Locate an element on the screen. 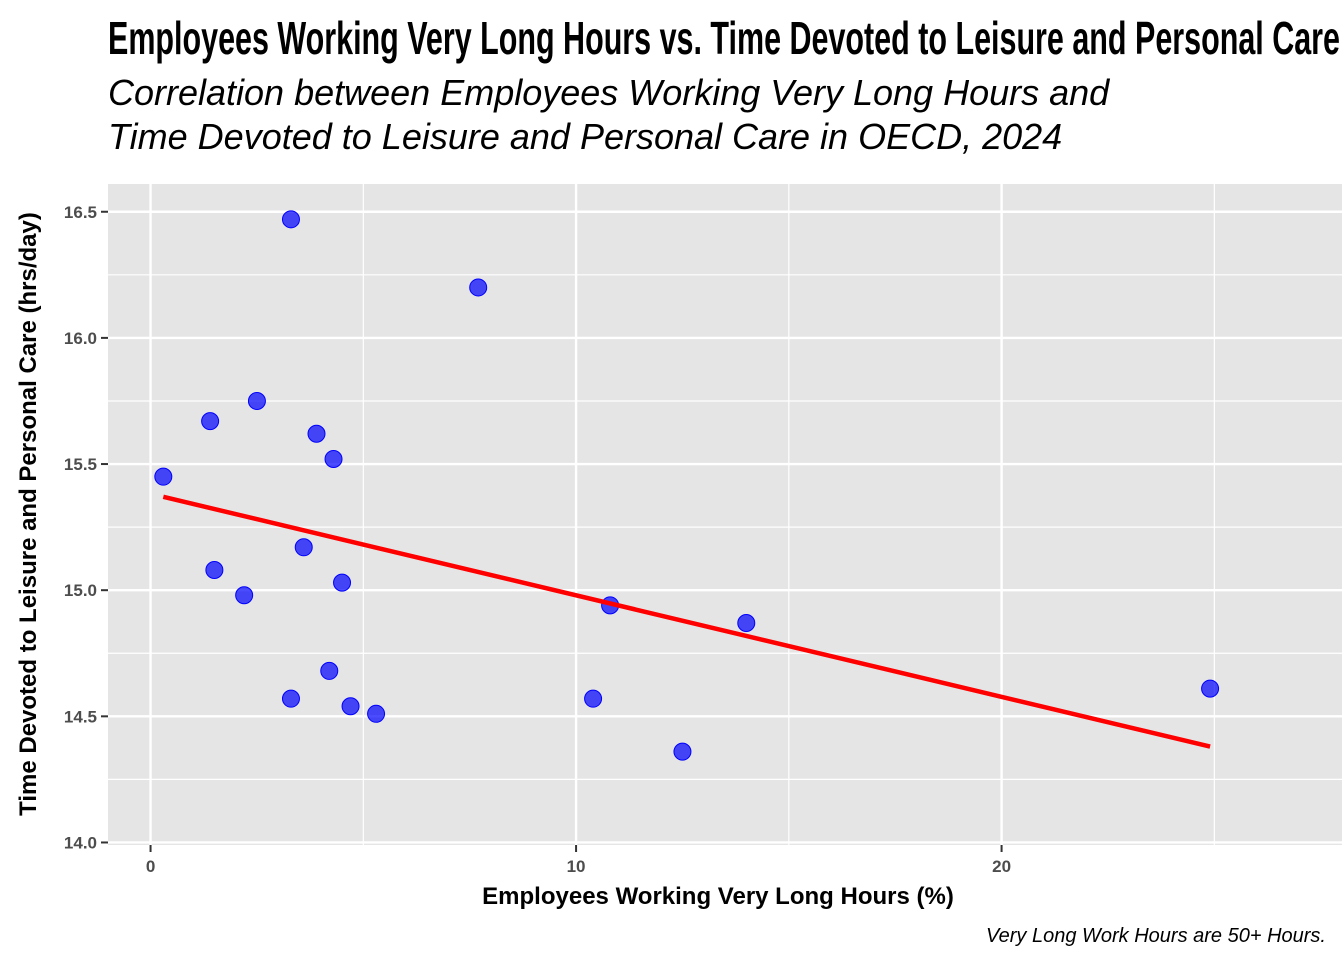 This screenshot has width=1344, height=960. y-tick-label: 15.5 is located at coordinates (80, 464).